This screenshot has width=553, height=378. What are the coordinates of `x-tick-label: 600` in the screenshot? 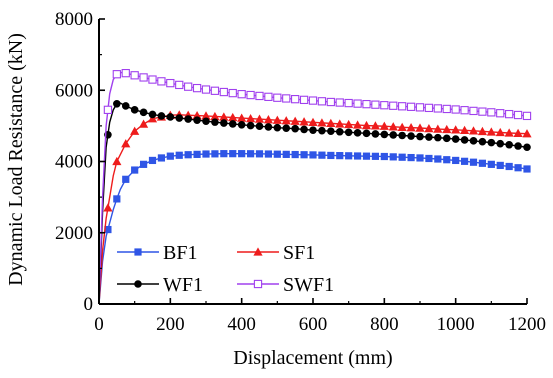 It's located at (313, 324).